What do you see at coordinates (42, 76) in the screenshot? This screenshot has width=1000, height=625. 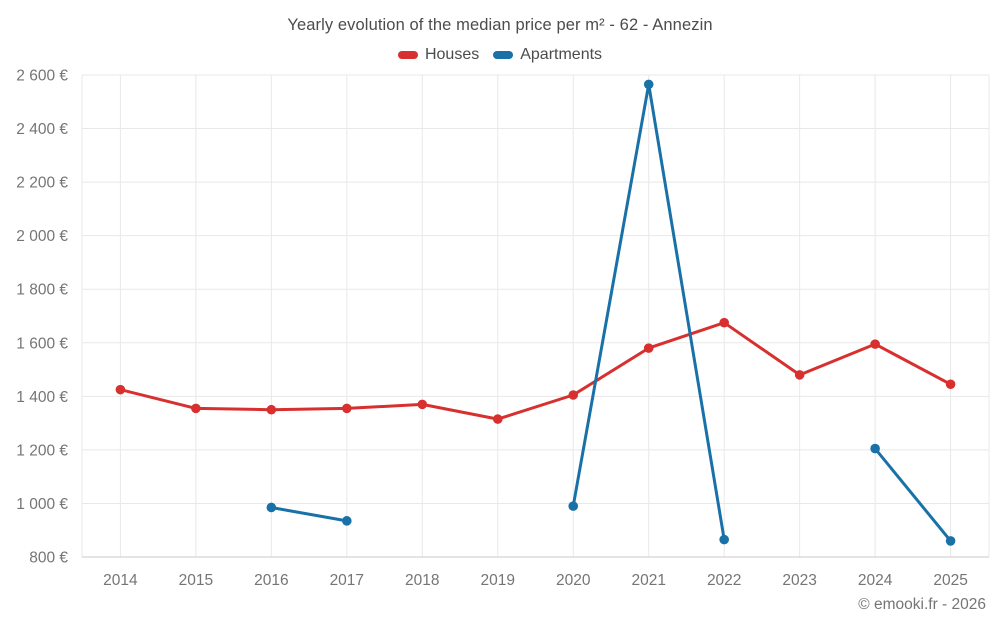 I see `y-axis-tick-label: 2 600 €` at bounding box center [42, 76].